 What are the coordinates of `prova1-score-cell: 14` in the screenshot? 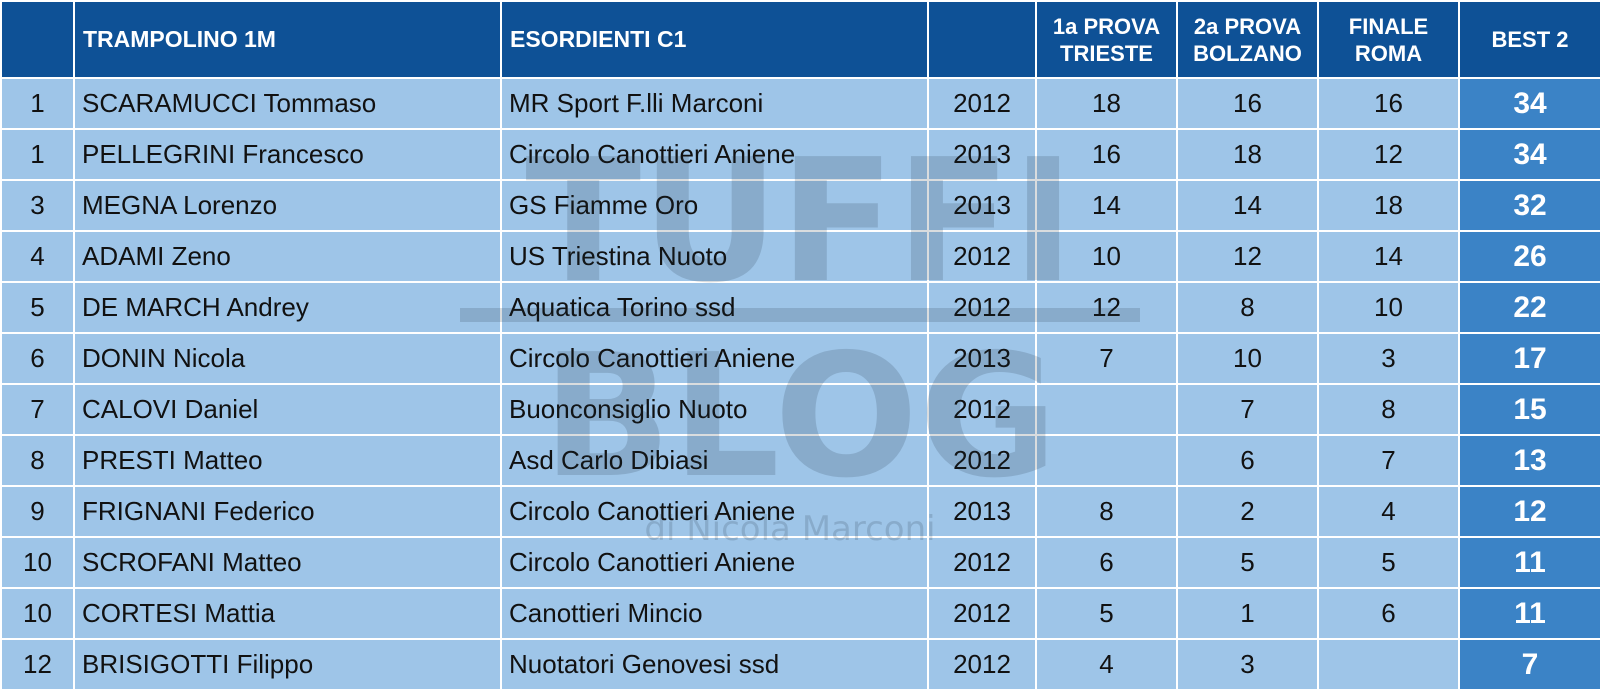 It's located at (1106, 205).